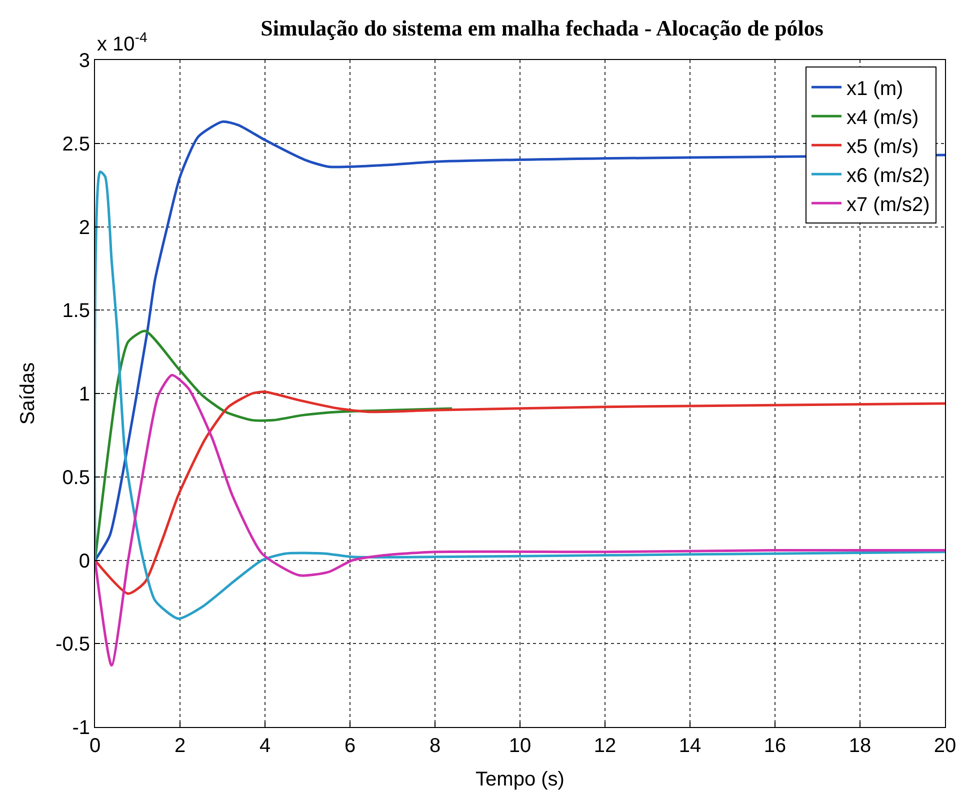  Describe the element at coordinates (81, 728) in the screenshot. I see `y-tick-label: -1` at that location.